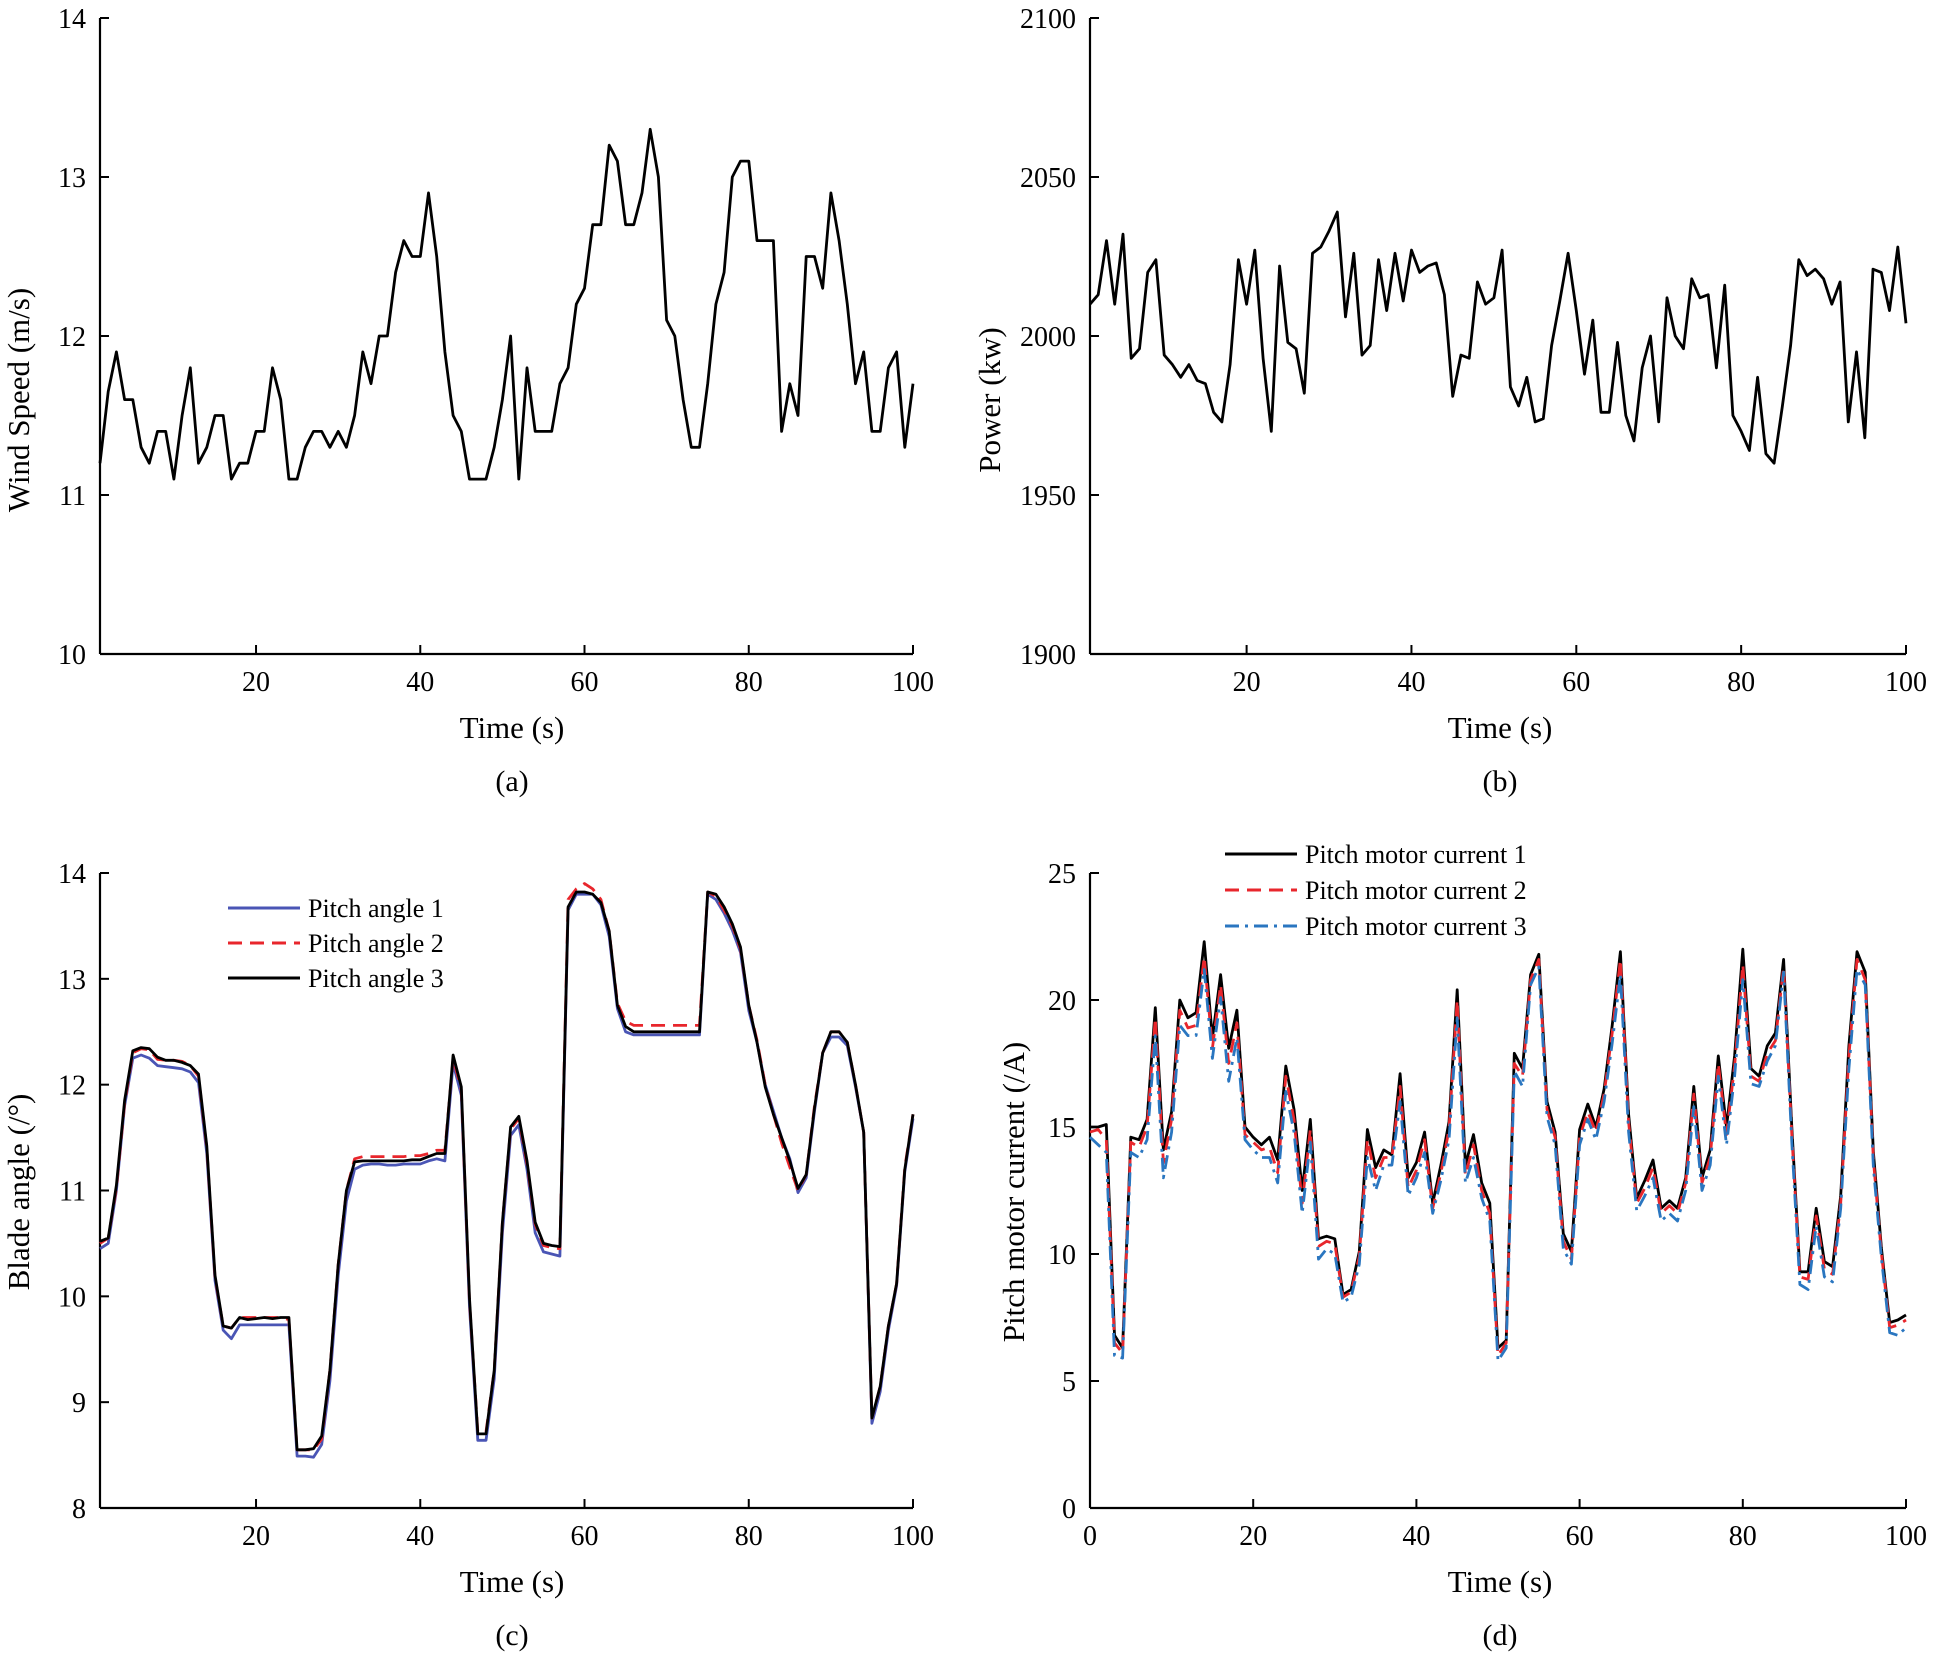 The image size is (1938, 1656). I want to click on panel-a-ylabel: Wind Speed (m/s), so click(18, 400).